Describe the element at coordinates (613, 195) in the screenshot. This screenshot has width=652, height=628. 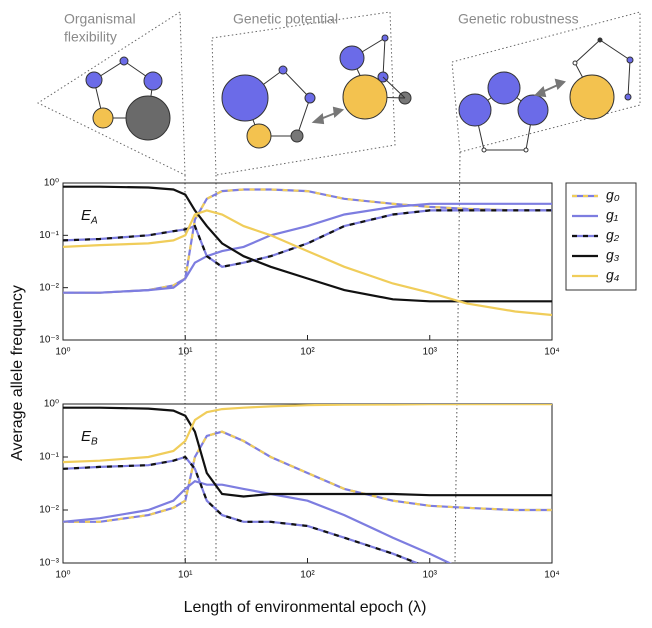
I see `legend-label: g₀` at that location.